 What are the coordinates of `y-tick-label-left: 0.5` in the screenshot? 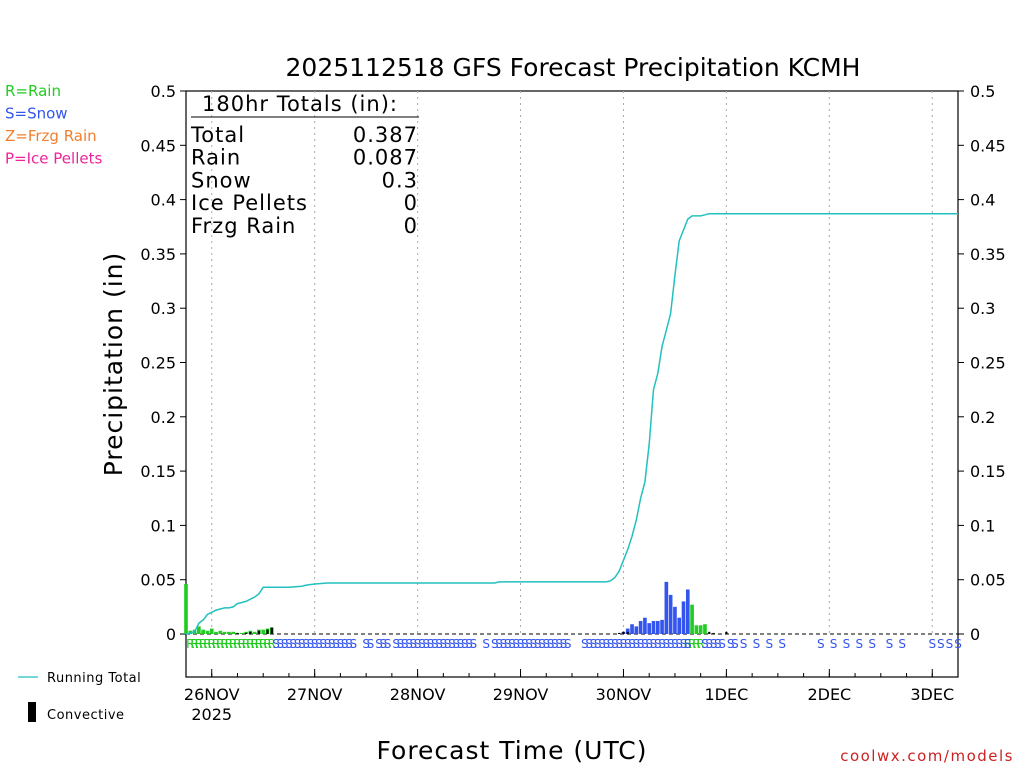 It's located at (163, 91).